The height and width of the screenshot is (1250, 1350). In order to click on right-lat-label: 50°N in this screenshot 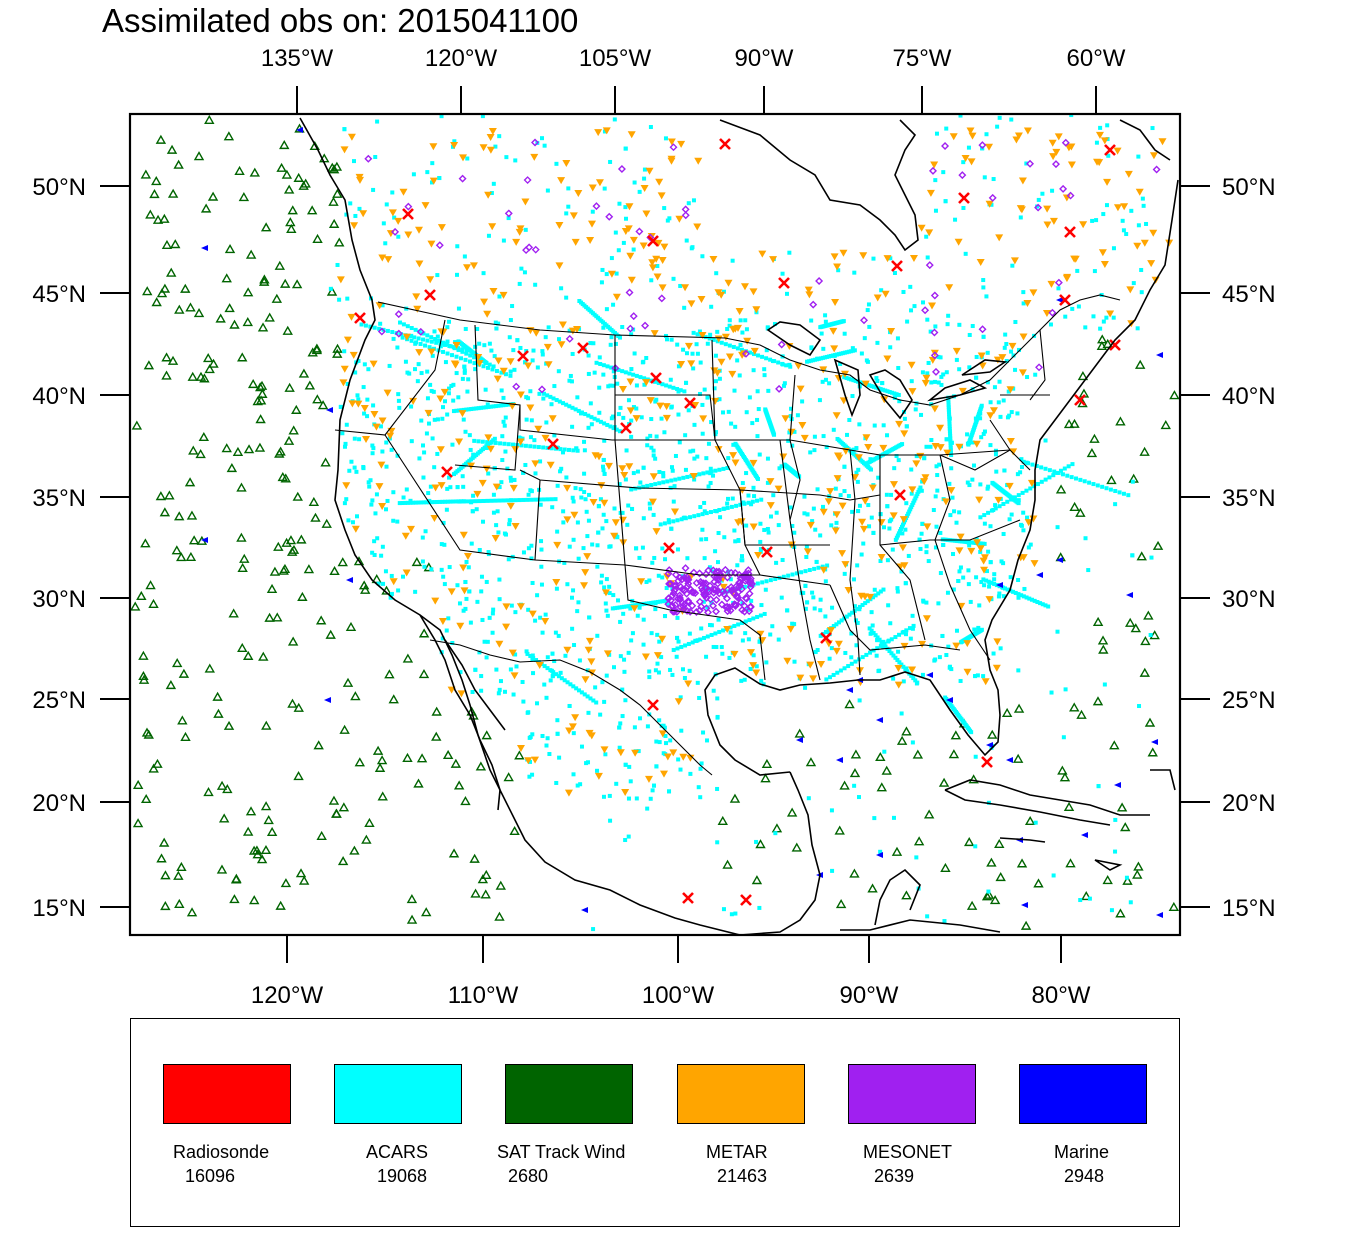, I will do `click(1249, 187)`.